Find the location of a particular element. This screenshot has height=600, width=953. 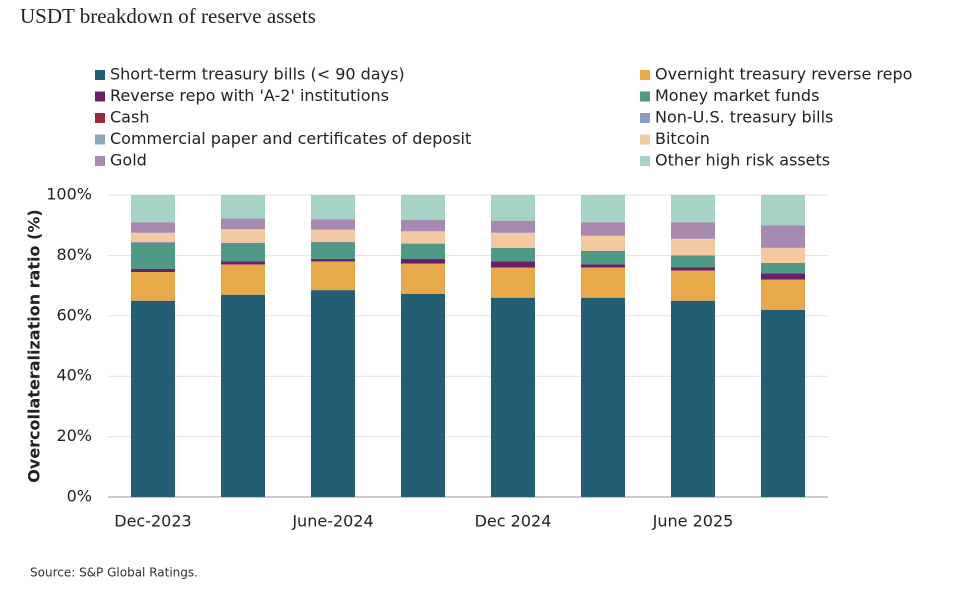

source: Source: S&P Global Ratings. is located at coordinates (114, 573).